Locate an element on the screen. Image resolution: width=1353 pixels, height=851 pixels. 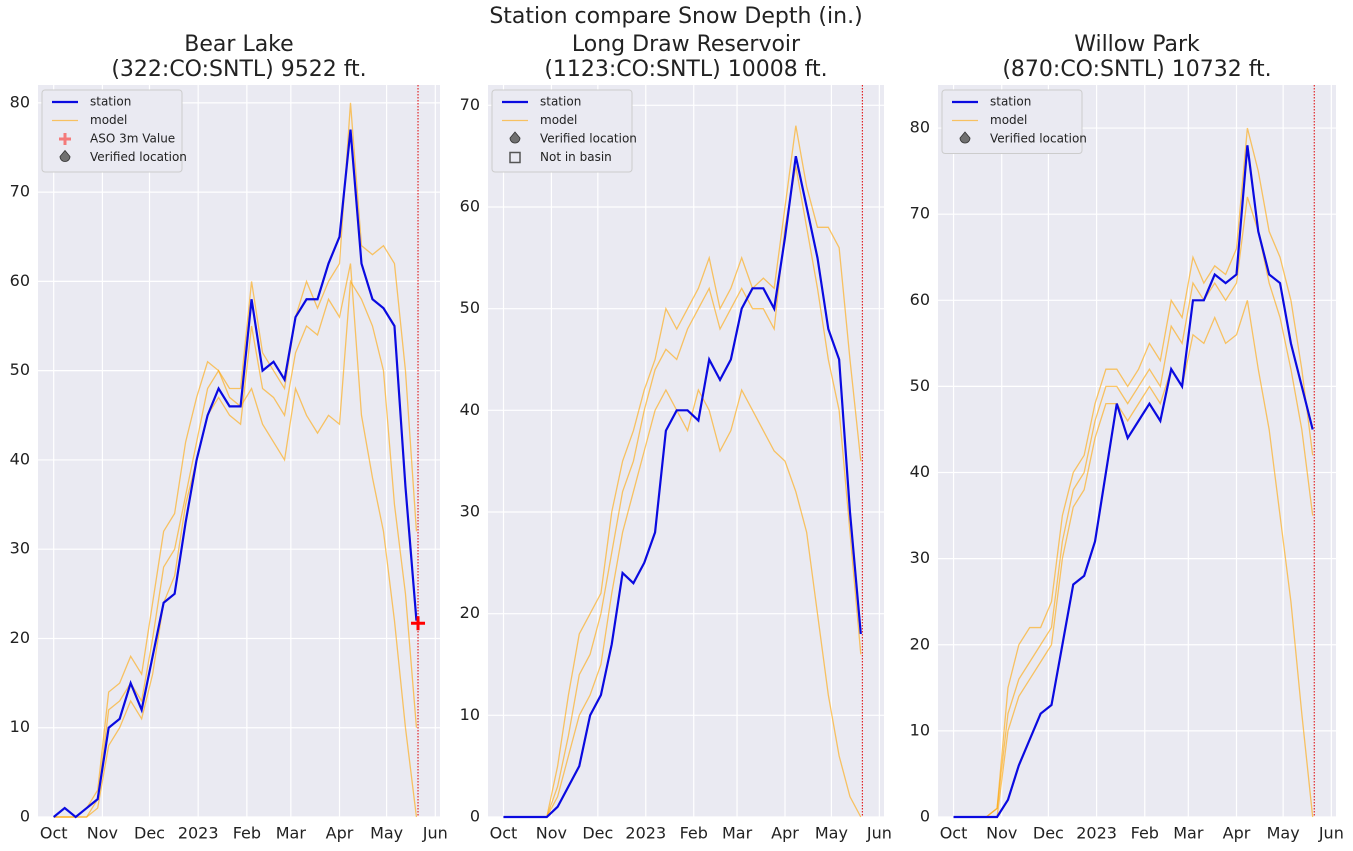
model-line is located at coordinates (682, 603).